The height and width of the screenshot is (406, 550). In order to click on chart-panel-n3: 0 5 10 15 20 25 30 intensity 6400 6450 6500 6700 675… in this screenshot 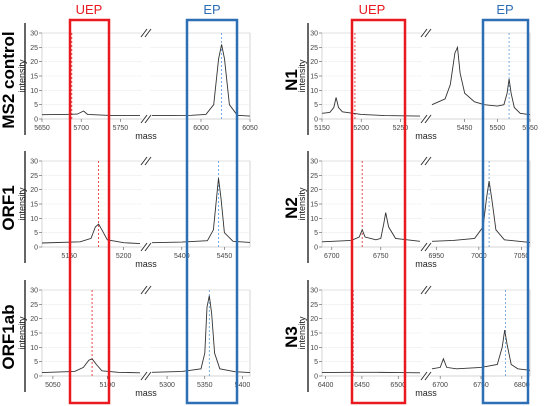, I will do `click(414, 341)`.